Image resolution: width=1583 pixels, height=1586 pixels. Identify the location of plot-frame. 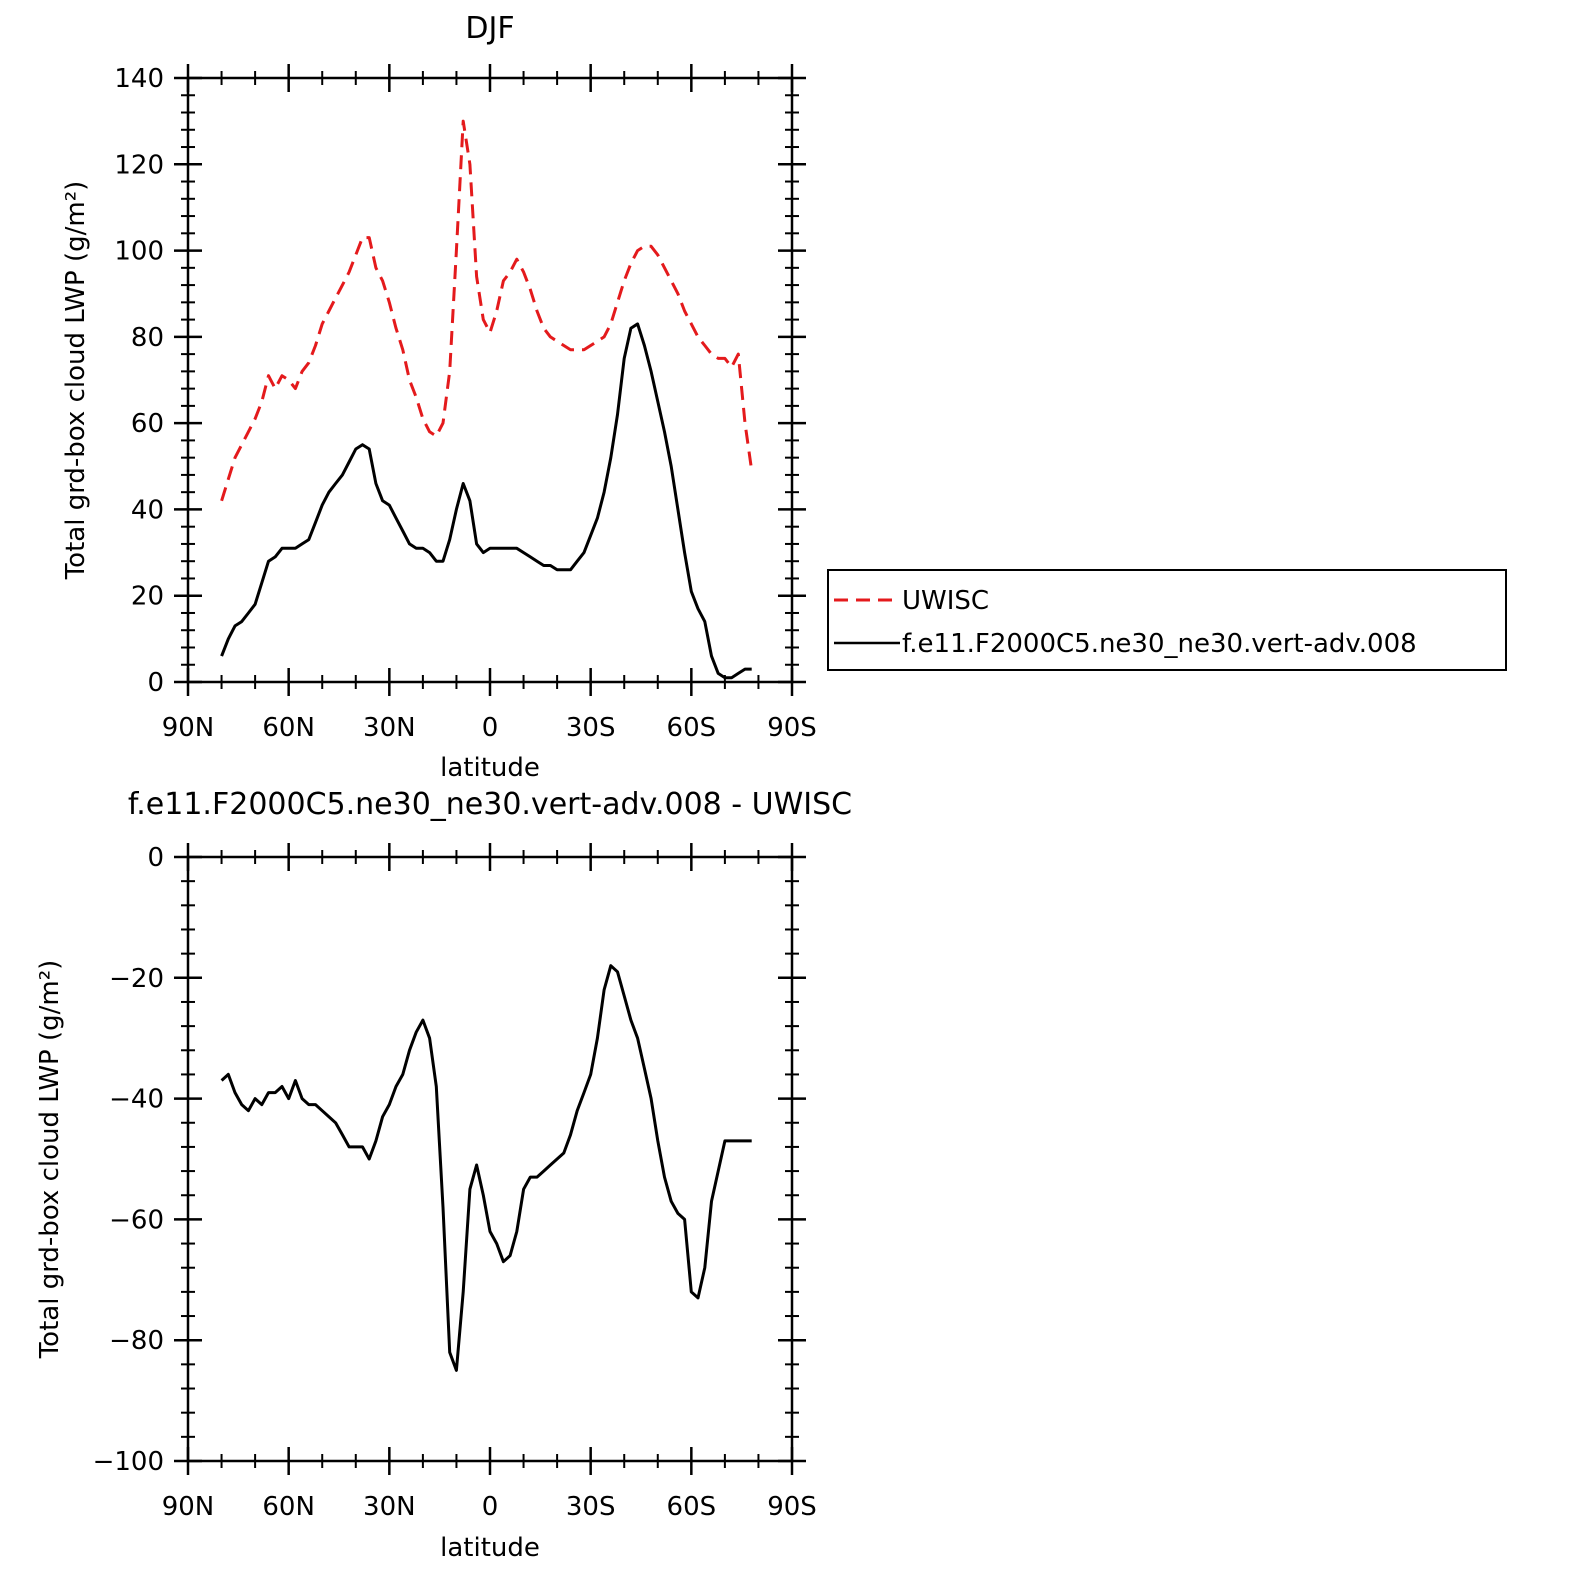
(490, 1159).